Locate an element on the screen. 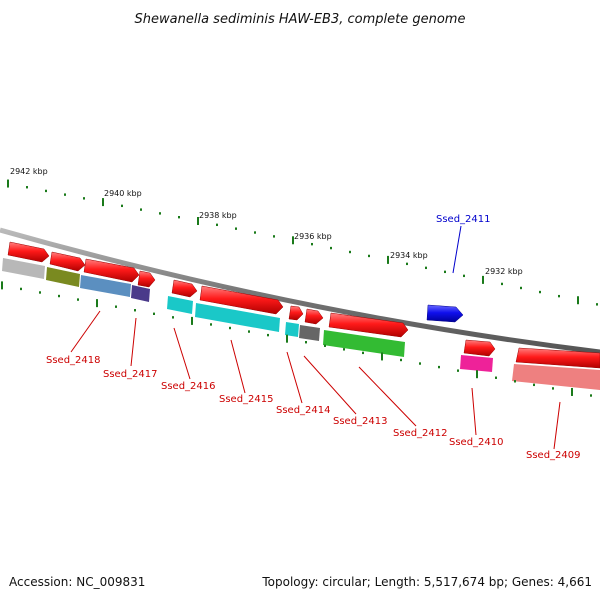 The height and width of the screenshot is (600, 600). kbp-label: 2934 kbp is located at coordinates (409, 255).